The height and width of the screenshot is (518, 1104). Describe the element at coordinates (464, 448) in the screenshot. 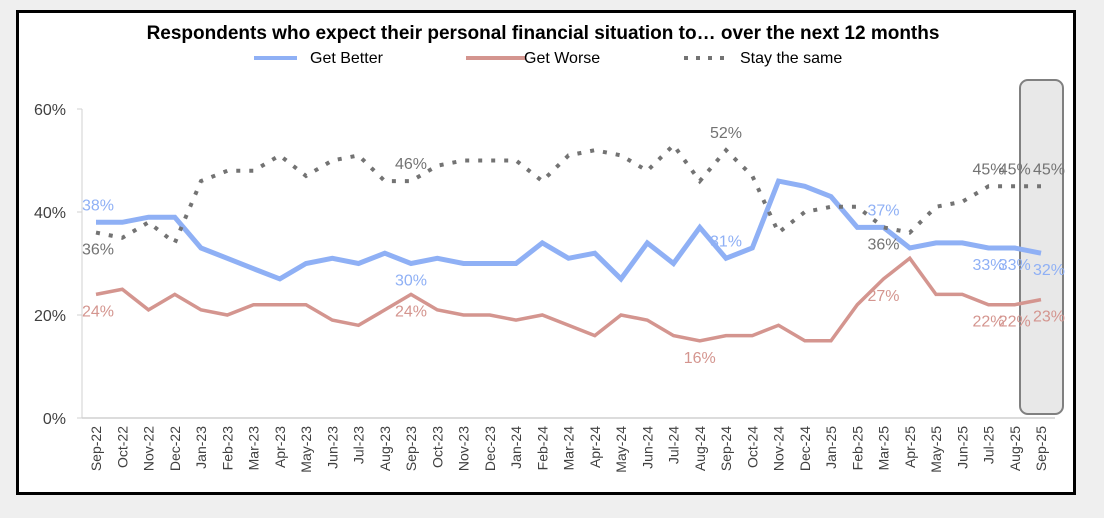

I see `x-tick-label: Nov-23` at that location.